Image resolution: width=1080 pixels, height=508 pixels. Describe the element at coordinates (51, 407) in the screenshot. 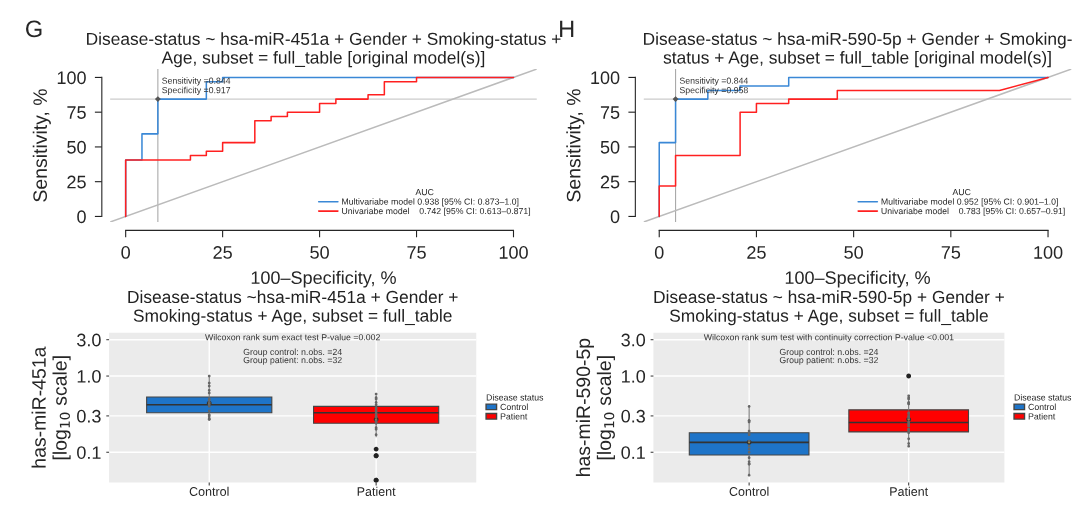

I see `y-axis-title: has-miR-451a [log$_{10}$ scale]` at that location.